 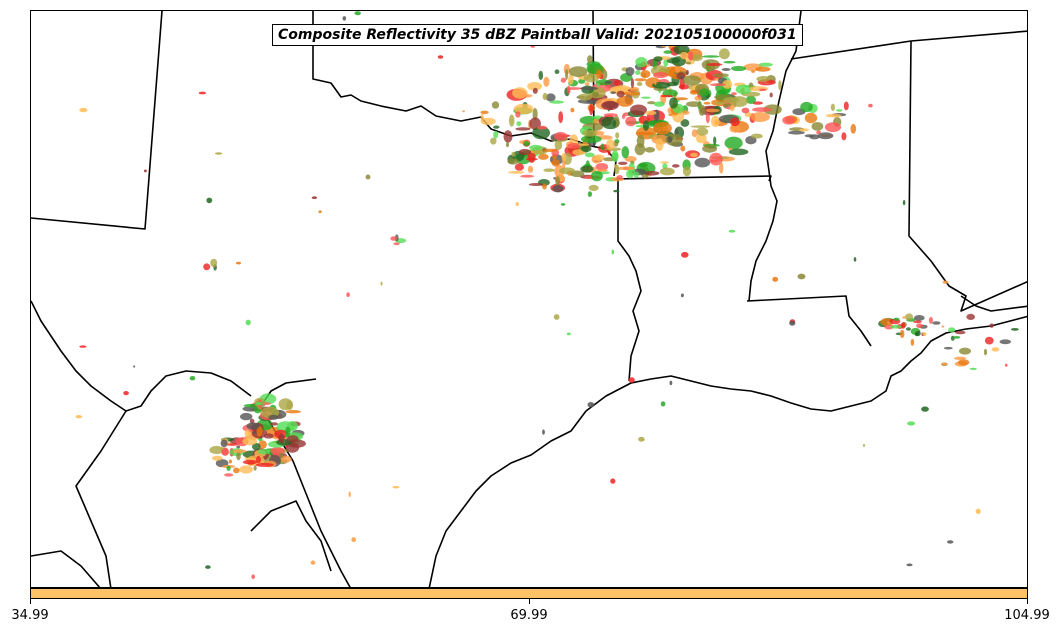 I want to click on mississippi-river, so click(x=775, y=156).